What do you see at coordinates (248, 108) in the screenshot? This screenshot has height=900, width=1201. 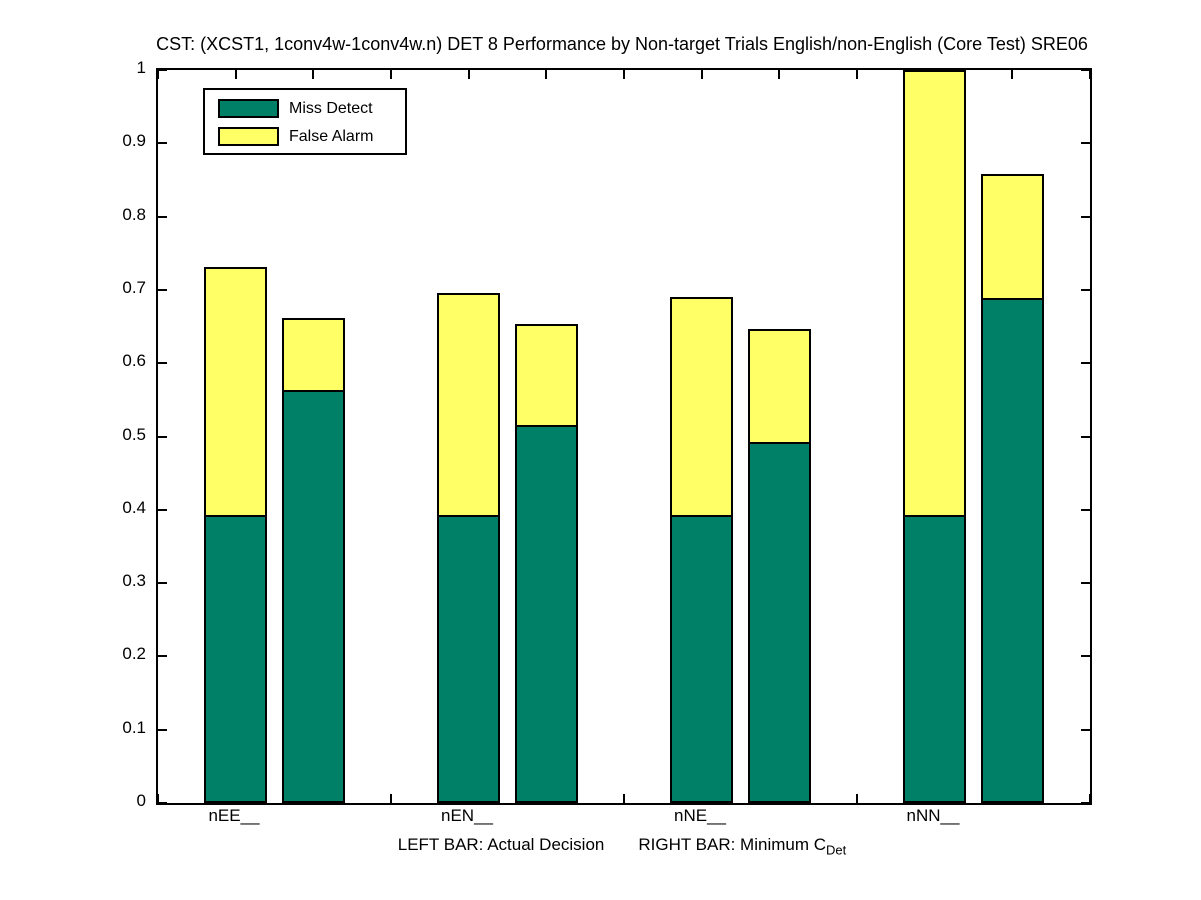 I see `miss-detect-swatch` at bounding box center [248, 108].